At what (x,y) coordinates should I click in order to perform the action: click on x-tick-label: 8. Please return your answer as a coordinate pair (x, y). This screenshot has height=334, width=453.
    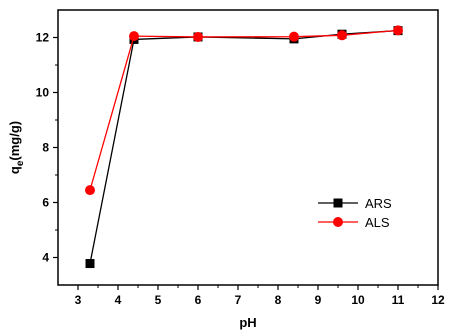
    Looking at the image, I should click on (278, 300).